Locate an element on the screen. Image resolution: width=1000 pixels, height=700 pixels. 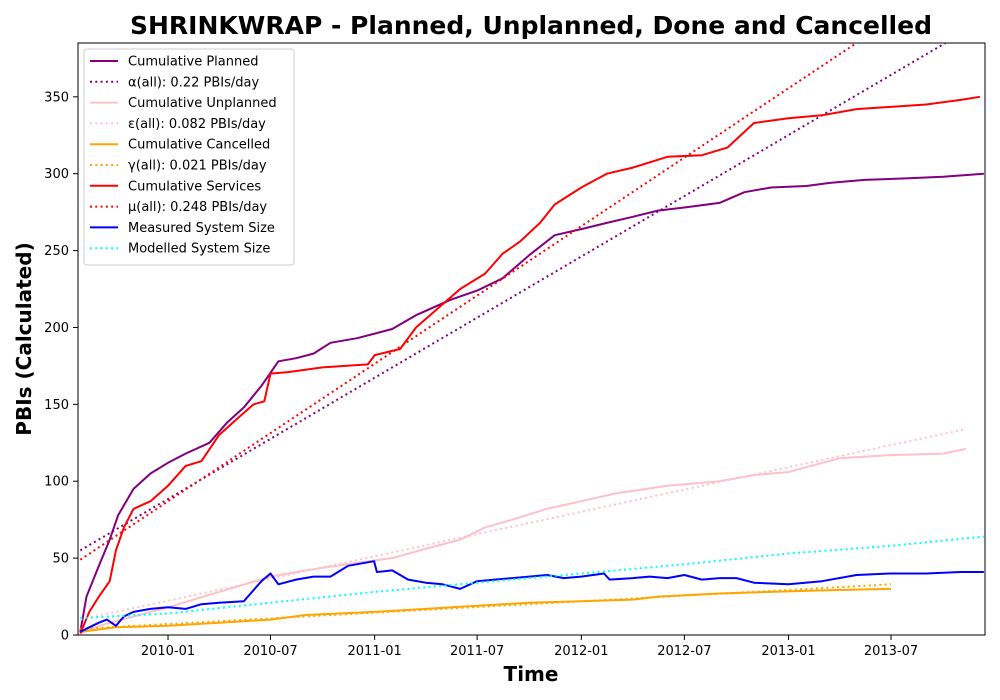
x-axis-label: Time is located at coordinates (531, 674).